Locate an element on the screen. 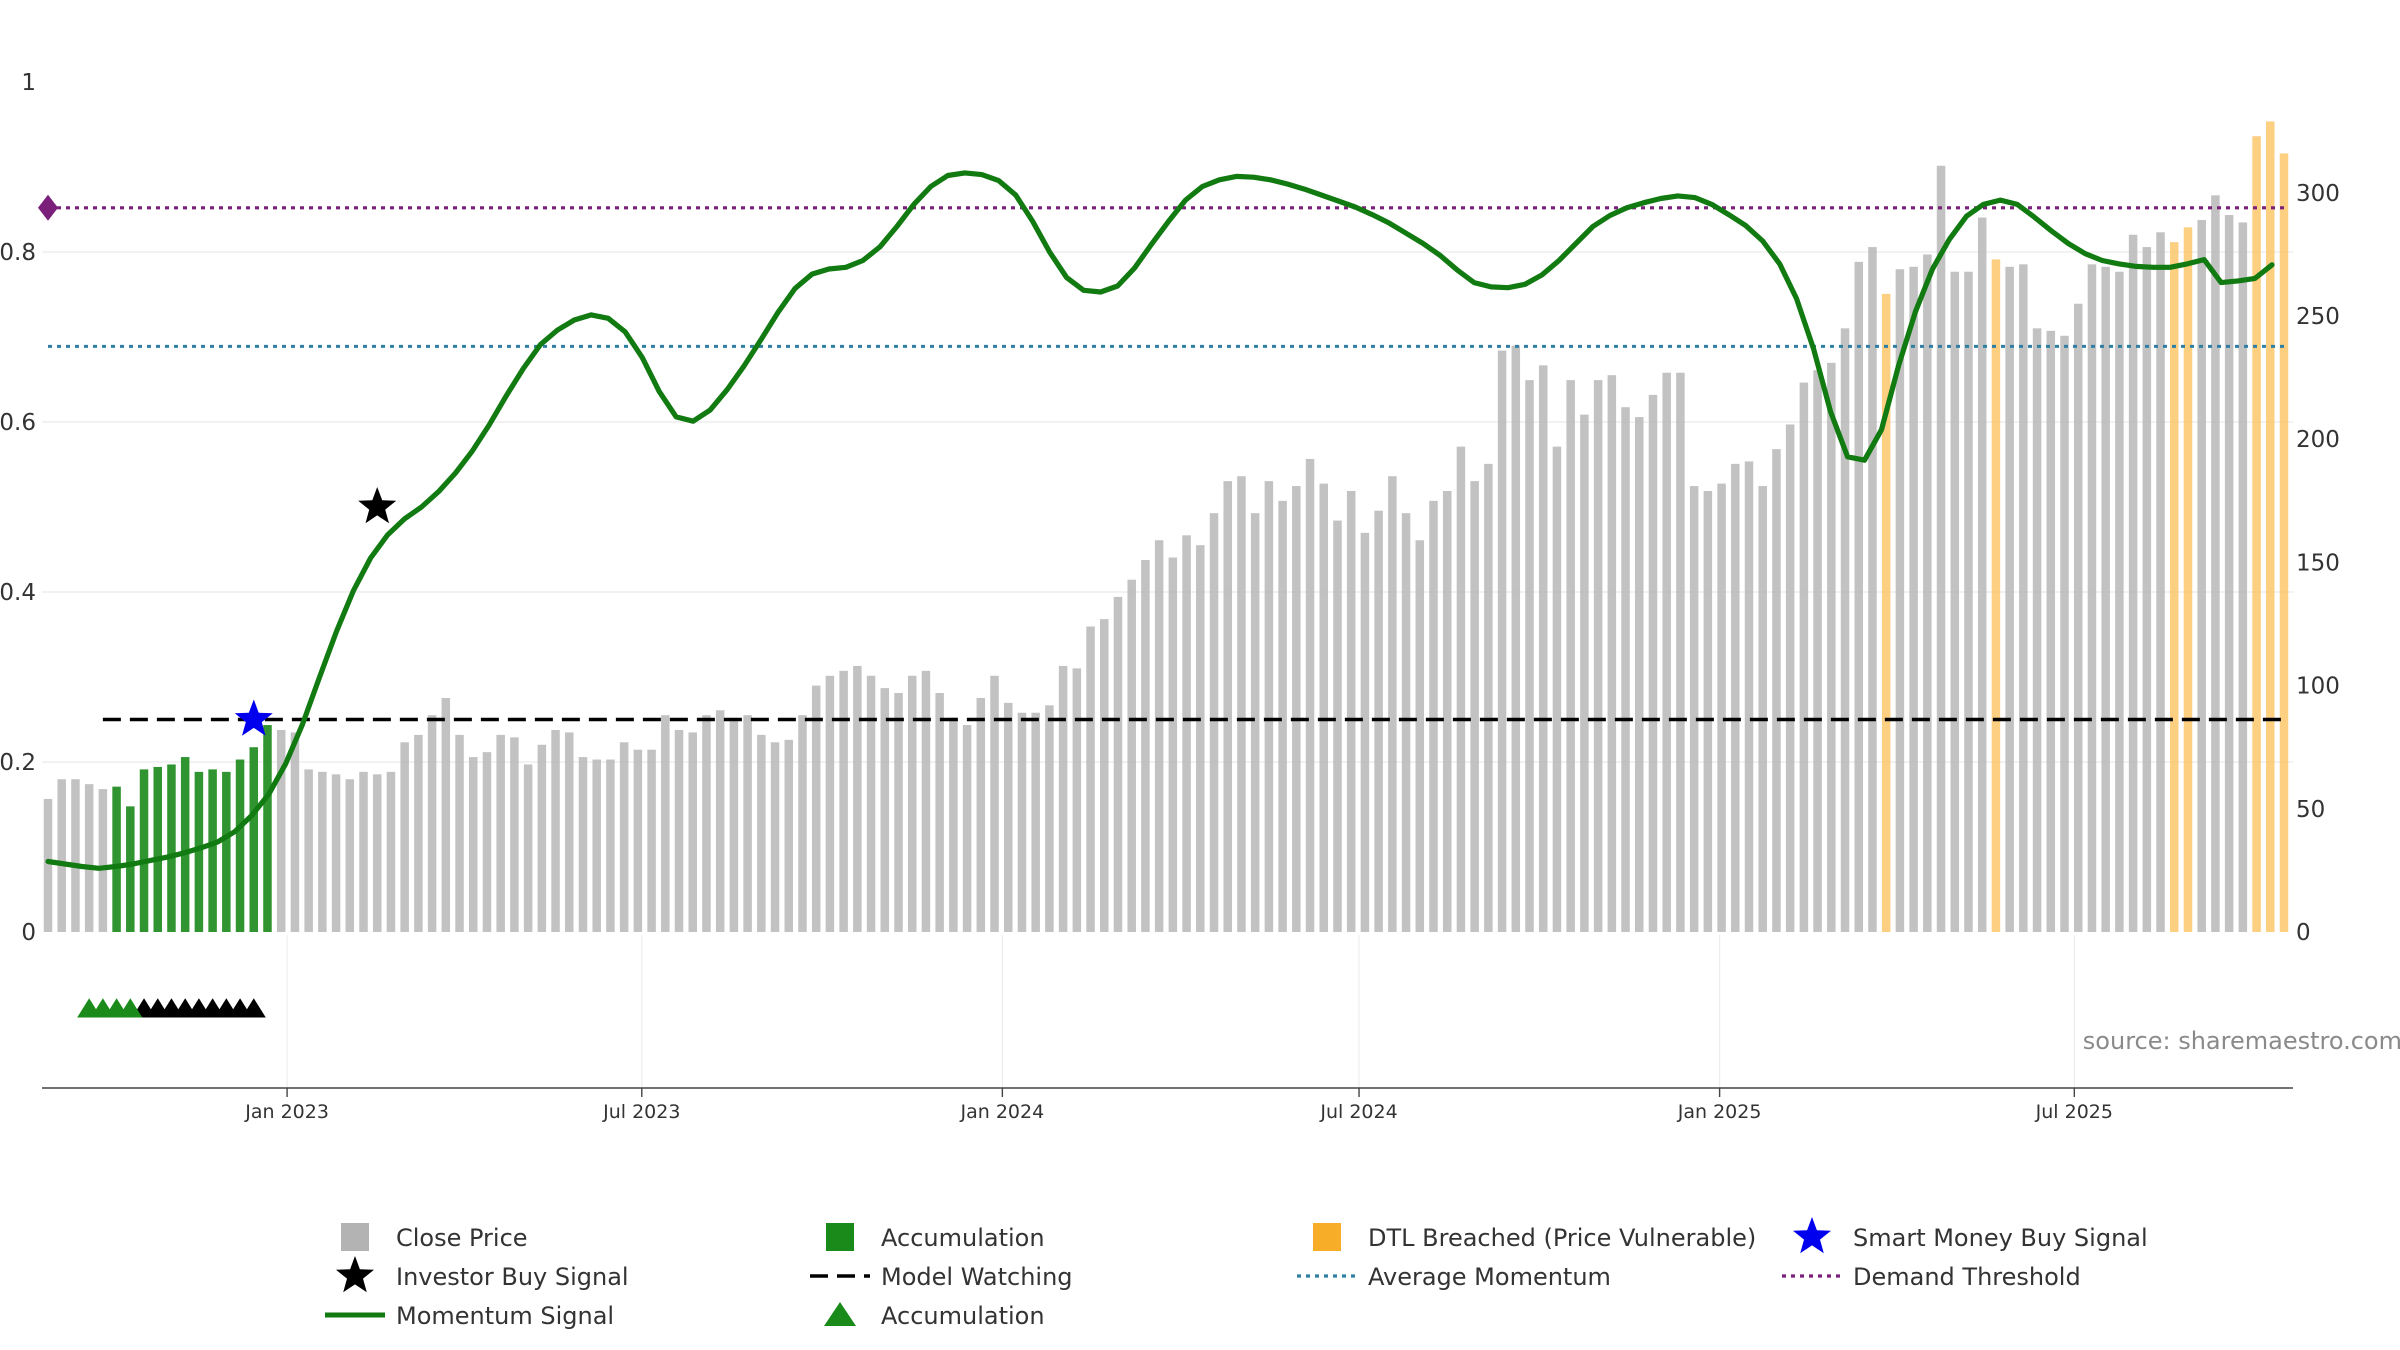 Image resolution: width=2400 pixels, height=1350 pixels. legend-item: Accumulation is located at coordinates (935, 1237).